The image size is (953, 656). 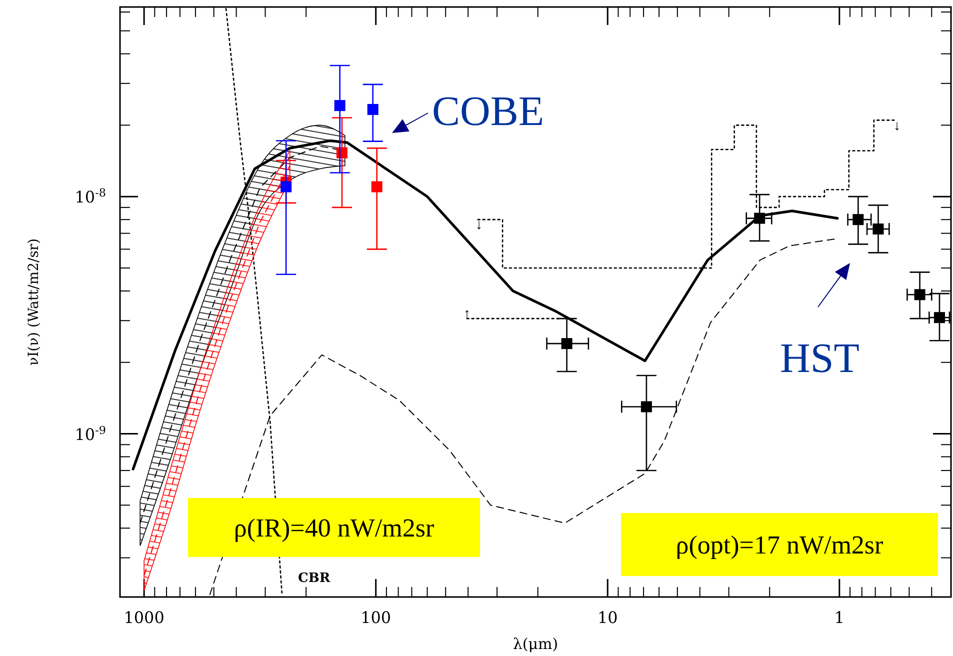 I want to click on x-axis-title: λ(μm), so click(x=535, y=644).